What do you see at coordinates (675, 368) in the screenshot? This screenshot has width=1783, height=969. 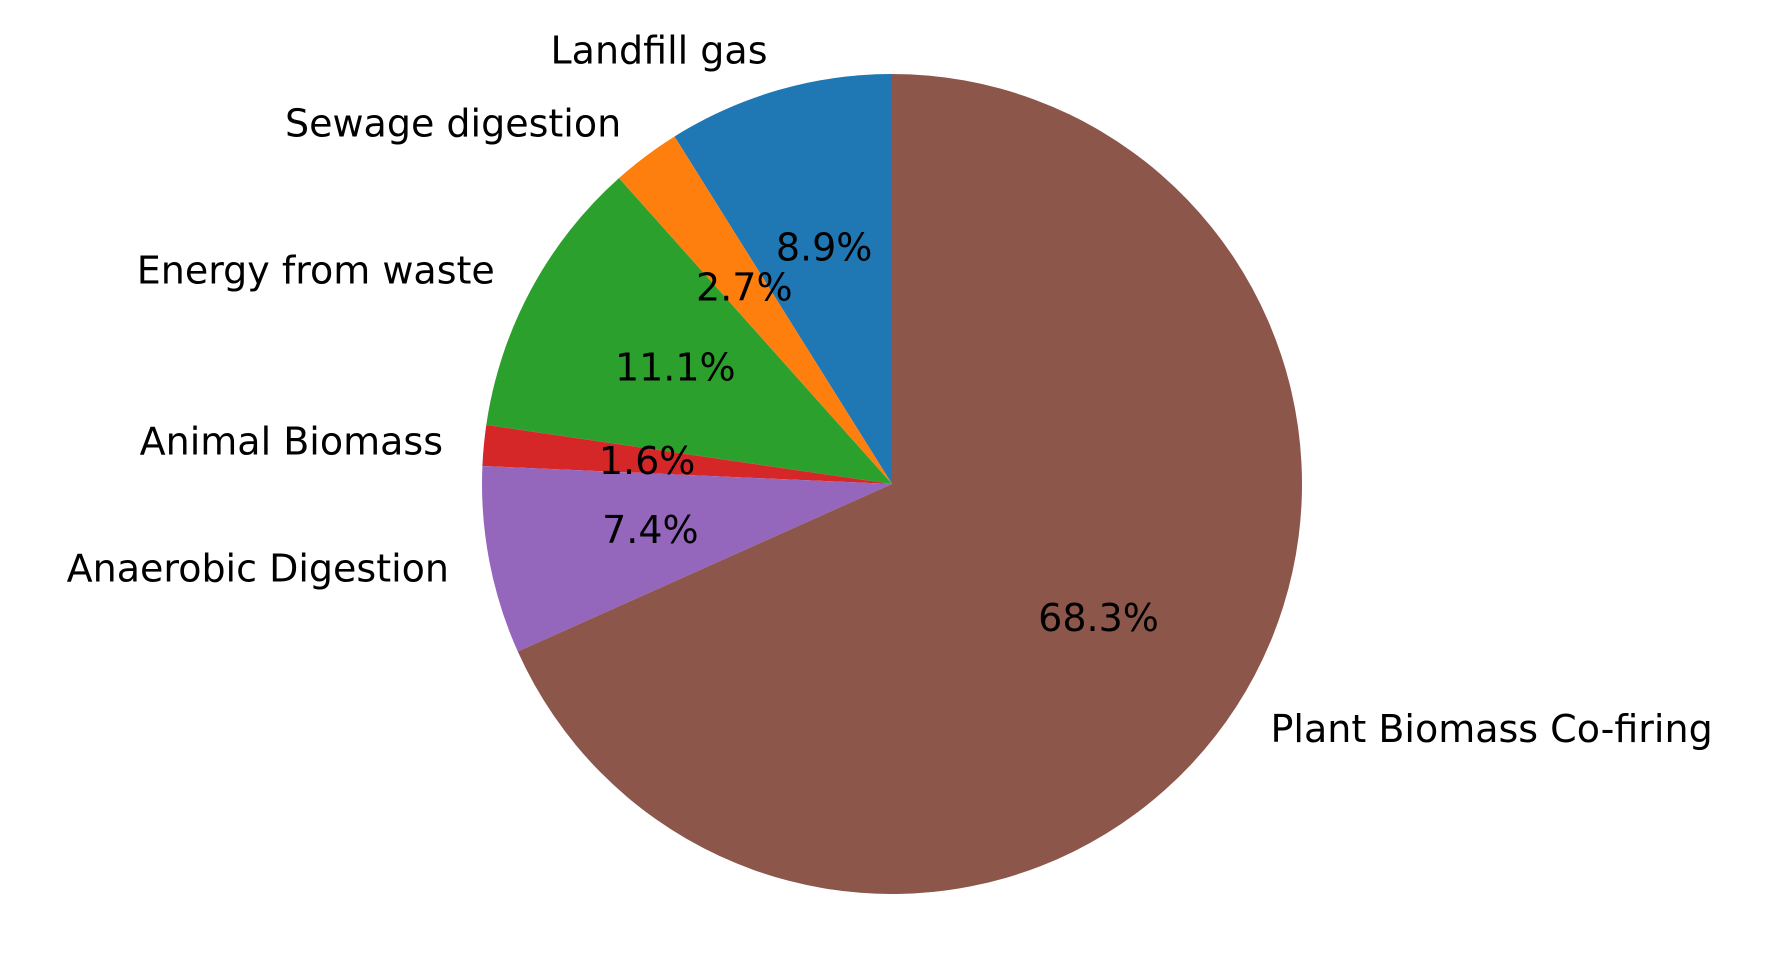 I see `pct-label-energy-from-waste: 11.1%` at bounding box center [675, 368].